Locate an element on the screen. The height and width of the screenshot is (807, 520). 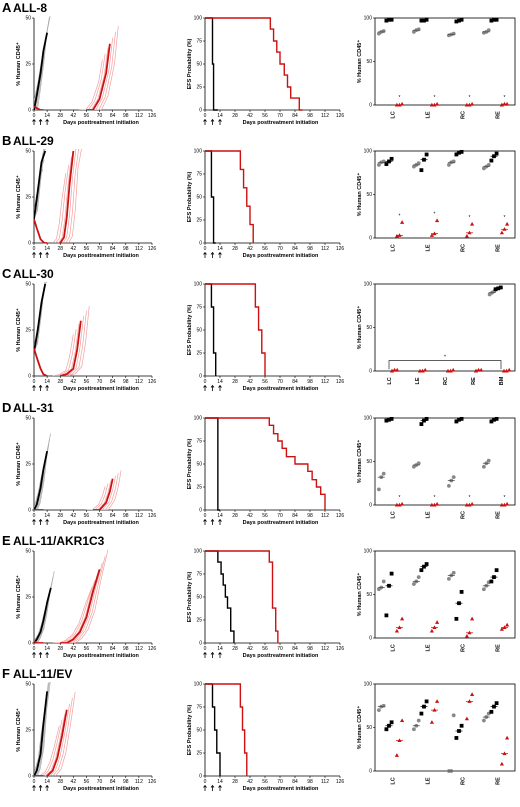
category-label: LE is located at coordinates (429, 247).